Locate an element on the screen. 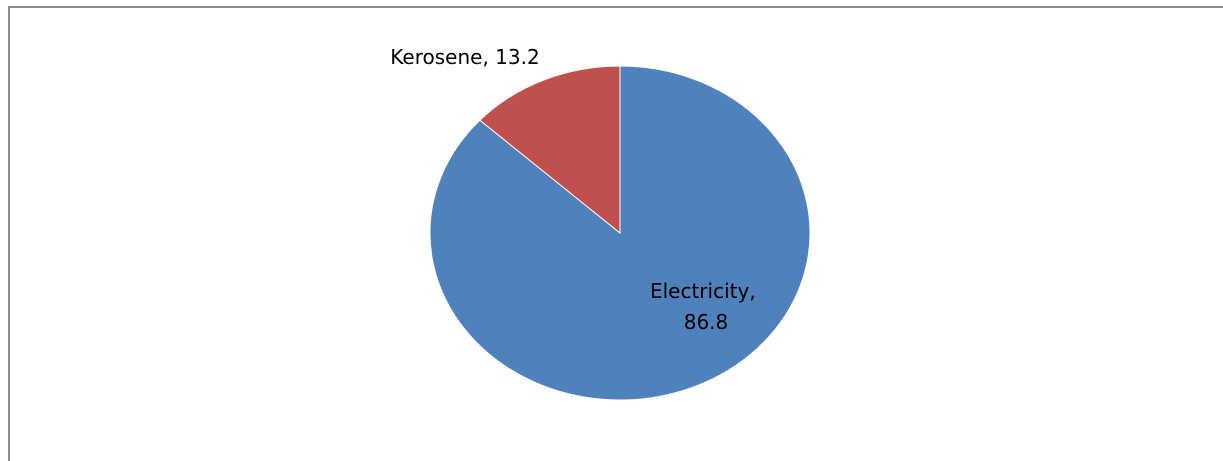 The height and width of the screenshot is (461, 1223). data-label-electricity-value: 86.8 is located at coordinates (706, 322).